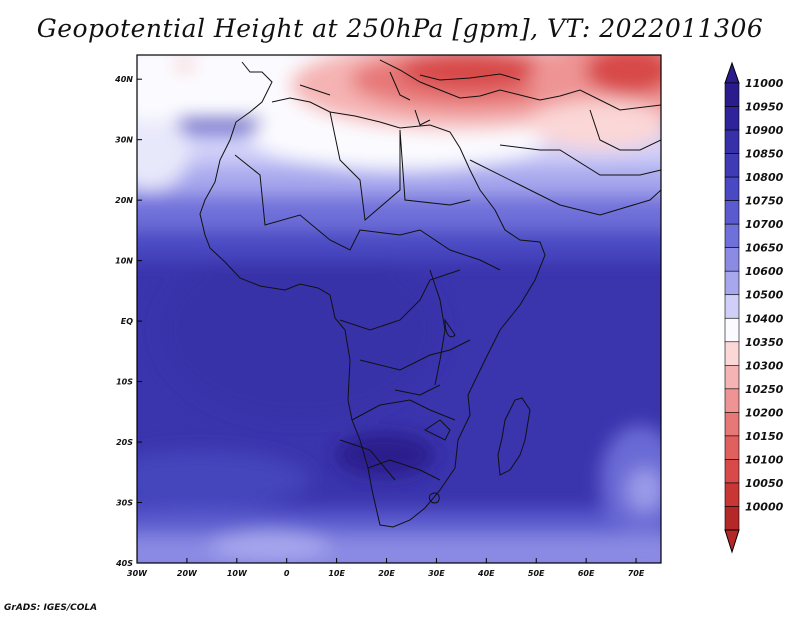 The image size is (800, 618). What do you see at coordinates (336, 573) in the screenshot?
I see `lon-tick-label: 10E` at bounding box center [336, 573].